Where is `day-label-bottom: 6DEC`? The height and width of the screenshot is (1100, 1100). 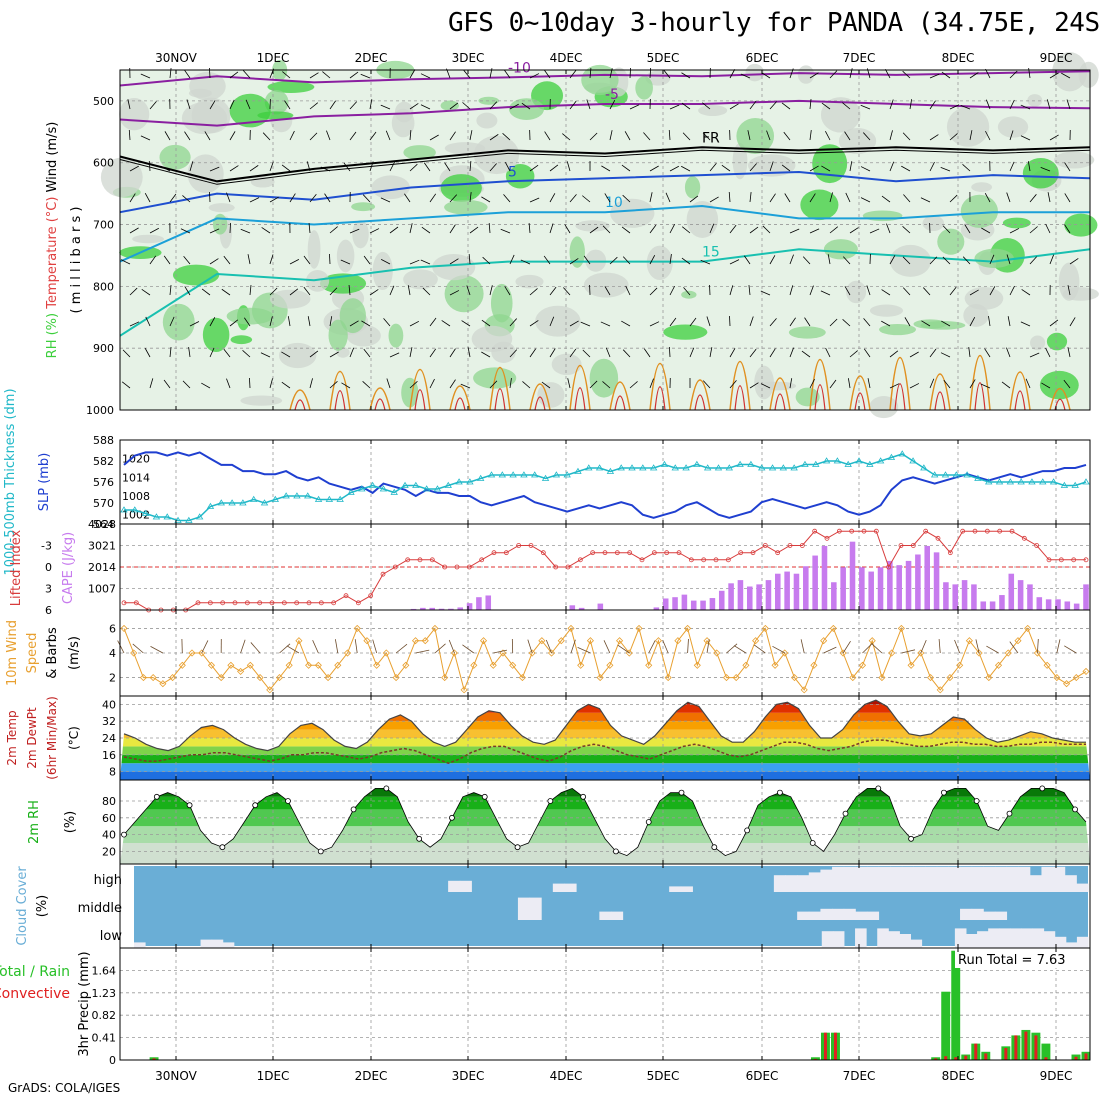
day-label-bottom: 6DEC is located at coordinates (762, 1076).